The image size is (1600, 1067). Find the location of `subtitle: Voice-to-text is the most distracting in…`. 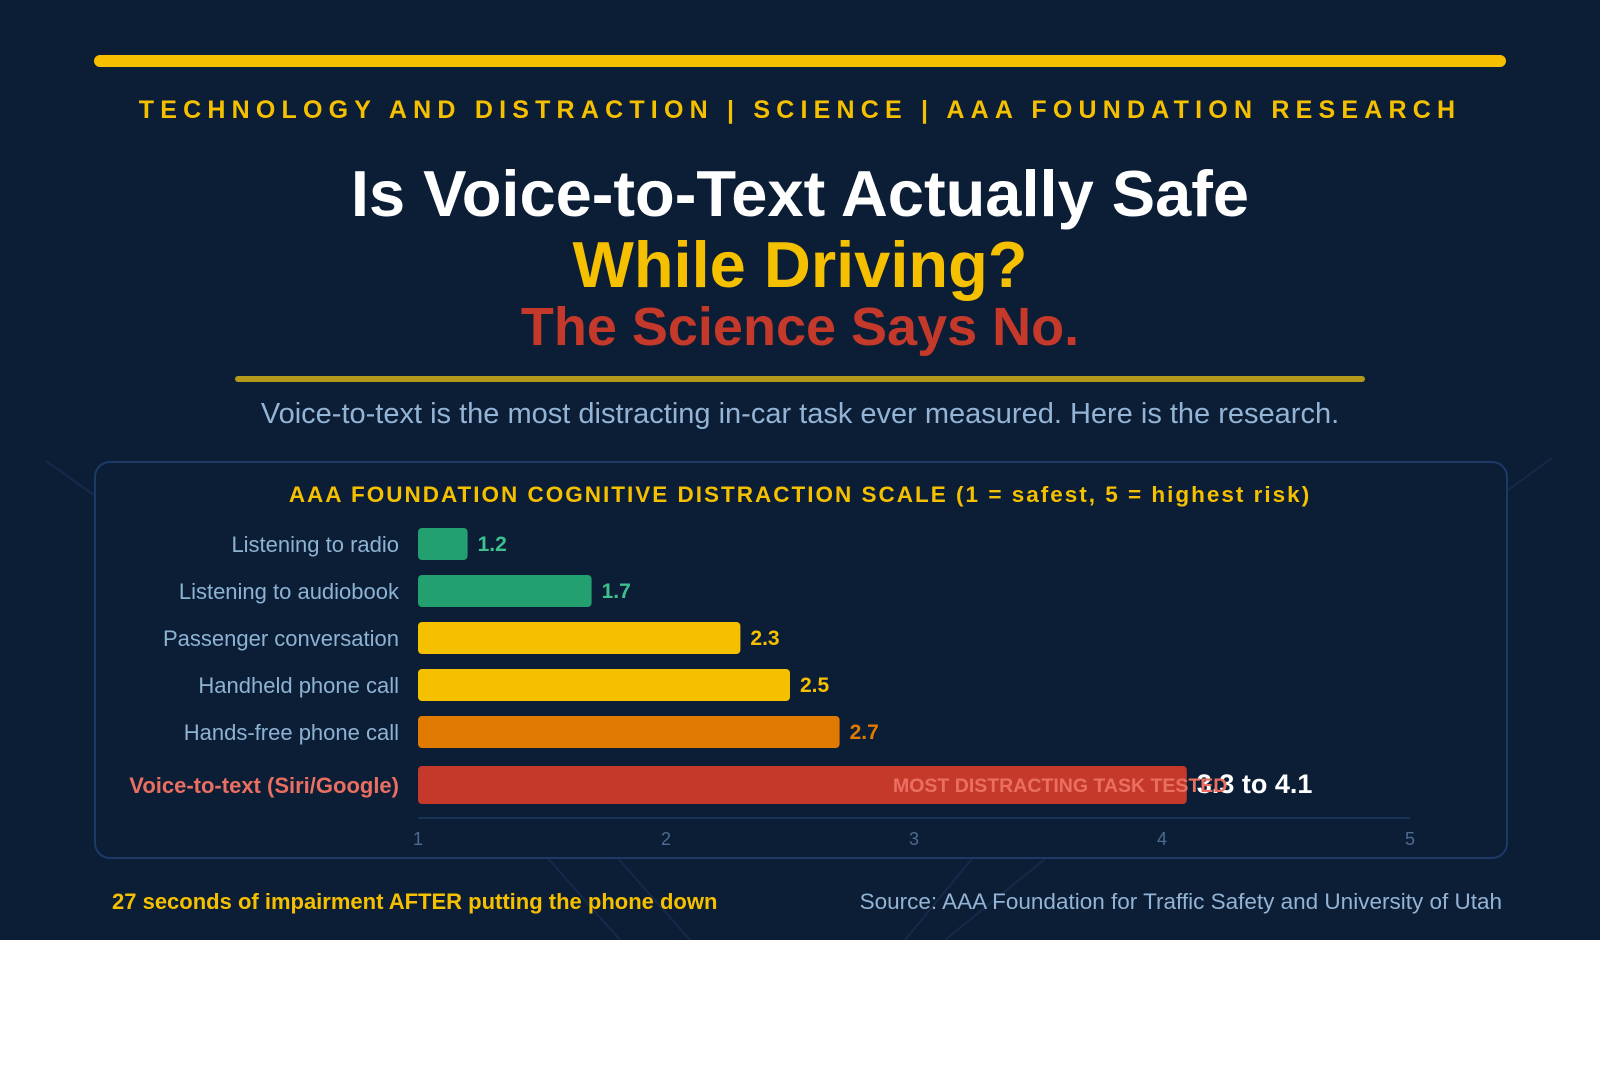

subtitle: Voice-to-text is the most distracting in… is located at coordinates (800, 414).